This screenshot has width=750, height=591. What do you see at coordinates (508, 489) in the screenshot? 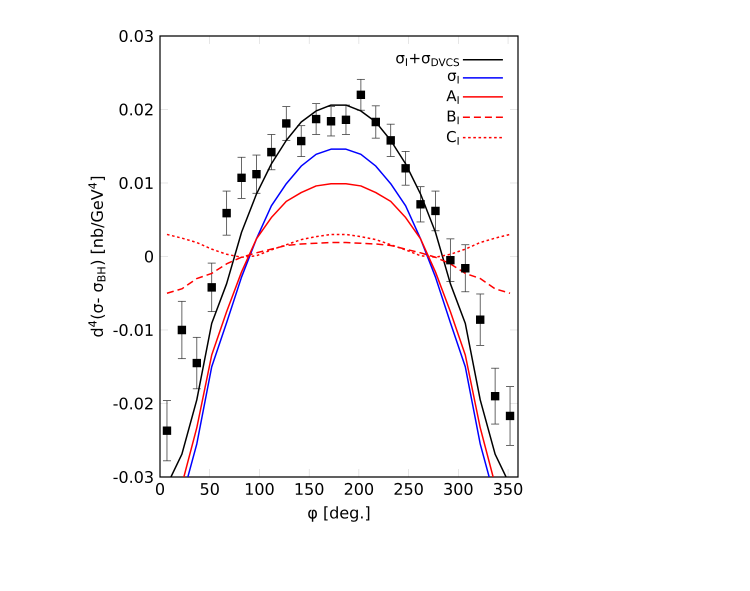
I see `x-tick-label: 350` at bounding box center [508, 489].